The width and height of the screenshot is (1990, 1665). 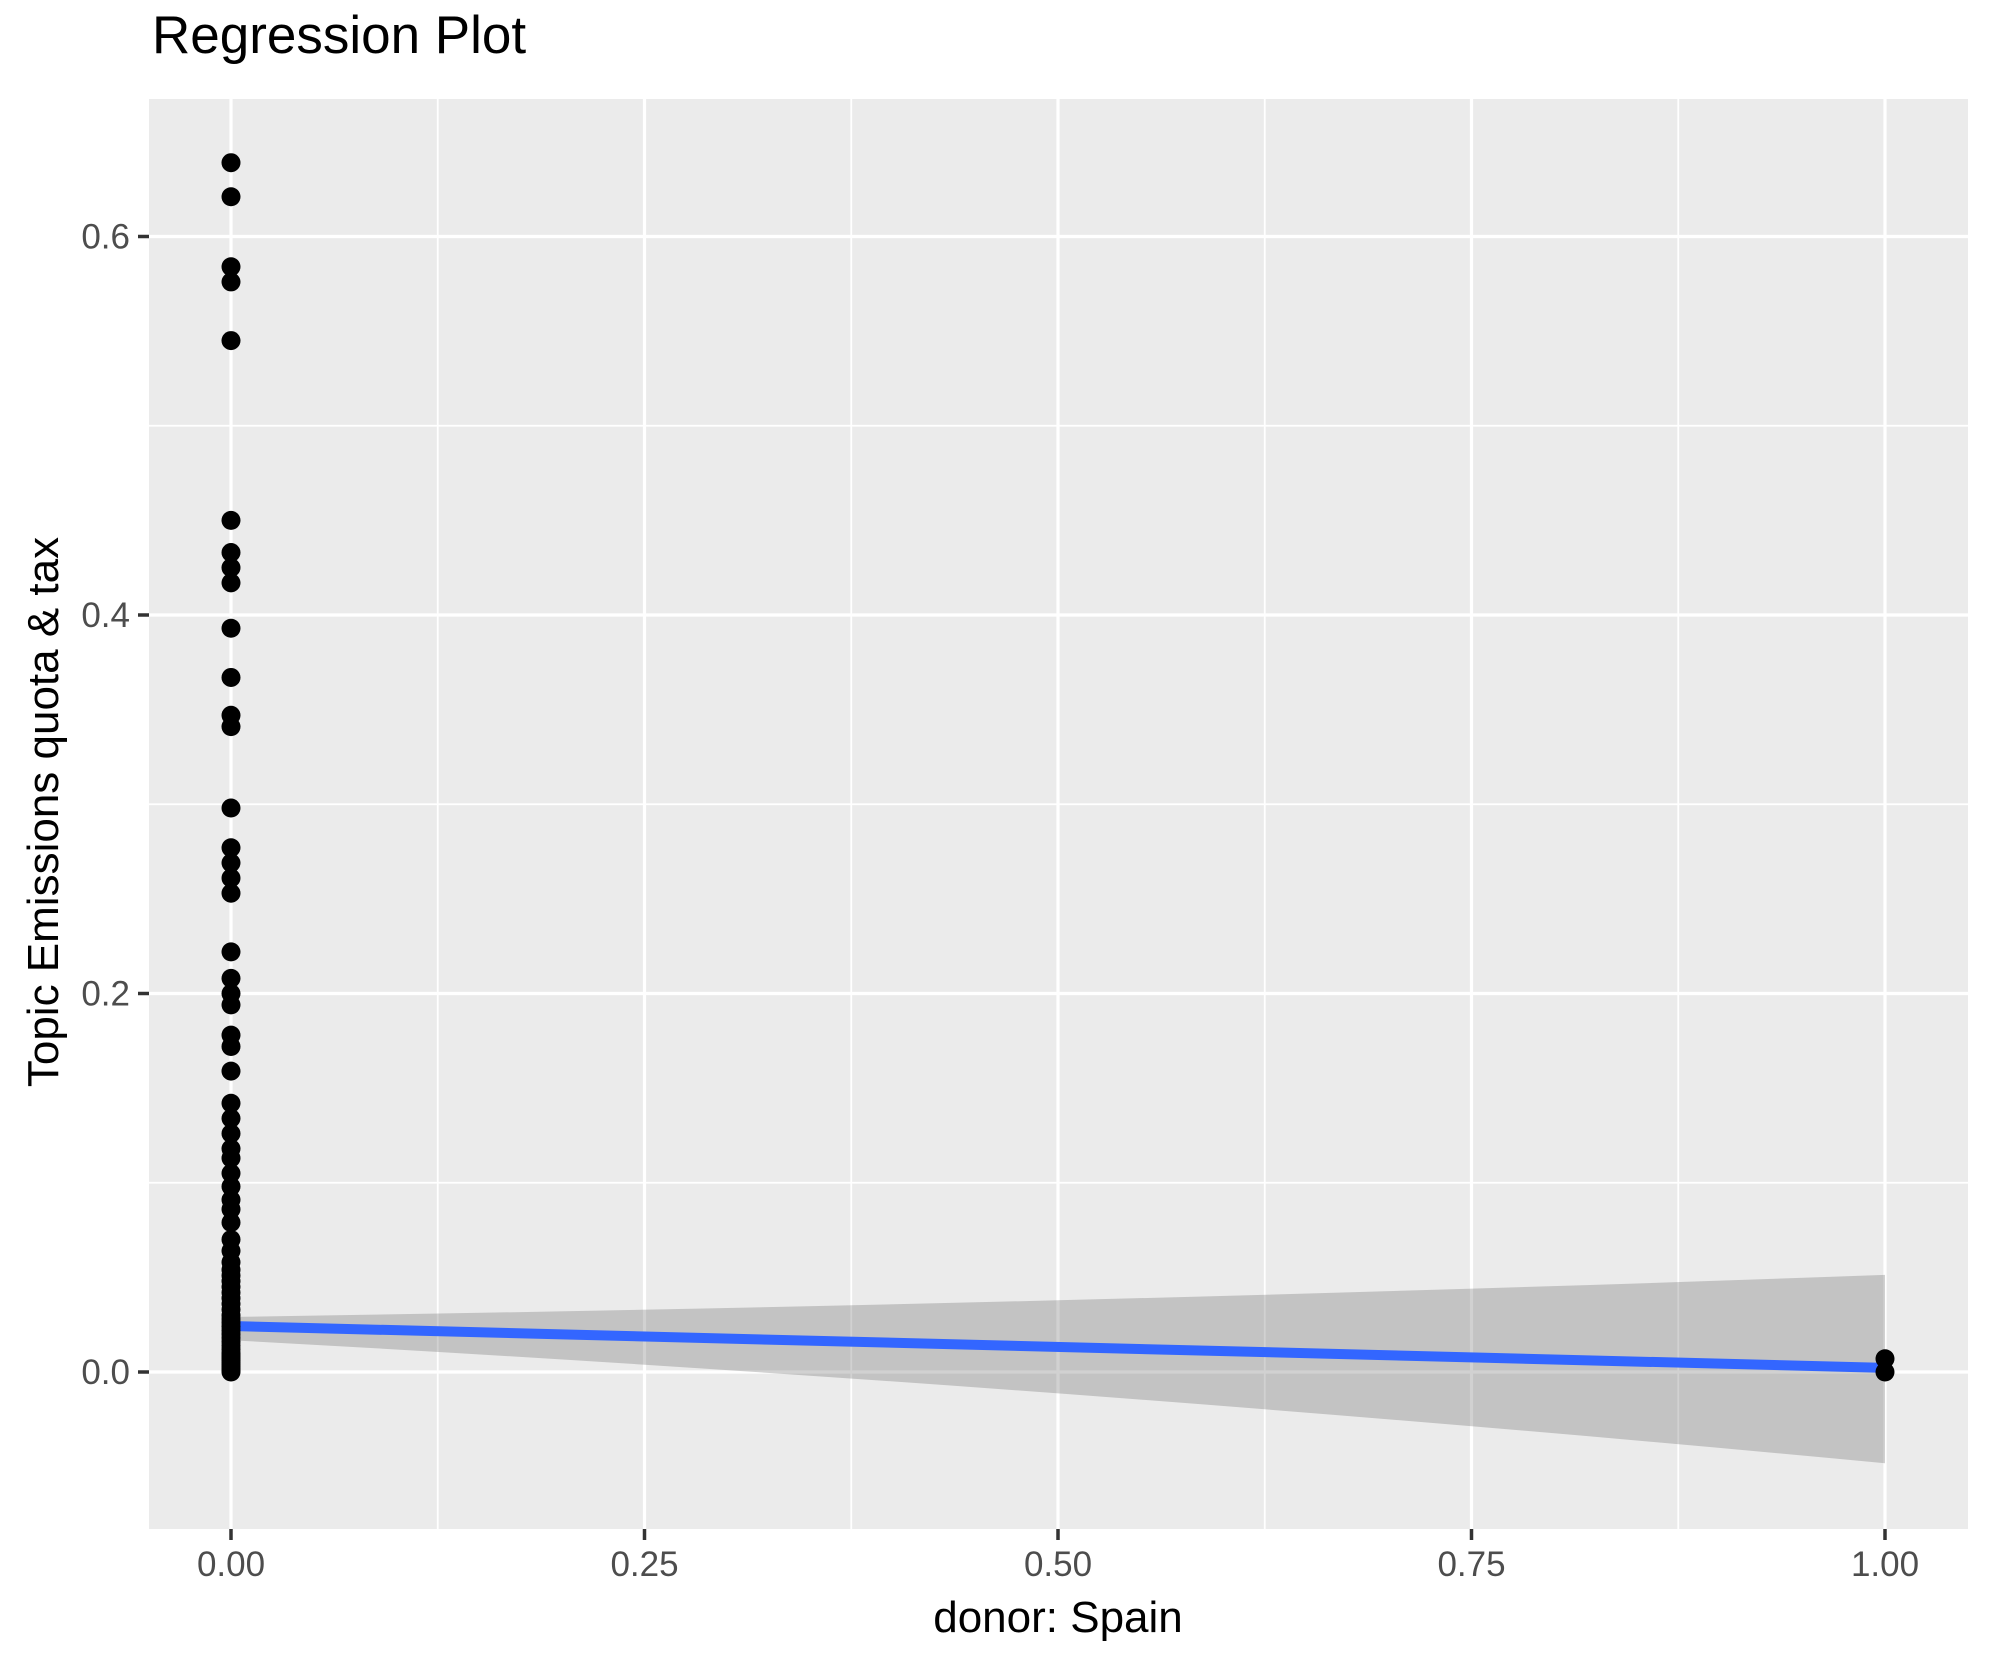 What do you see at coordinates (1885, 1564) in the screenshot?
I see `x-tick-label: 1.00` at bounding box center [1885, 1564].